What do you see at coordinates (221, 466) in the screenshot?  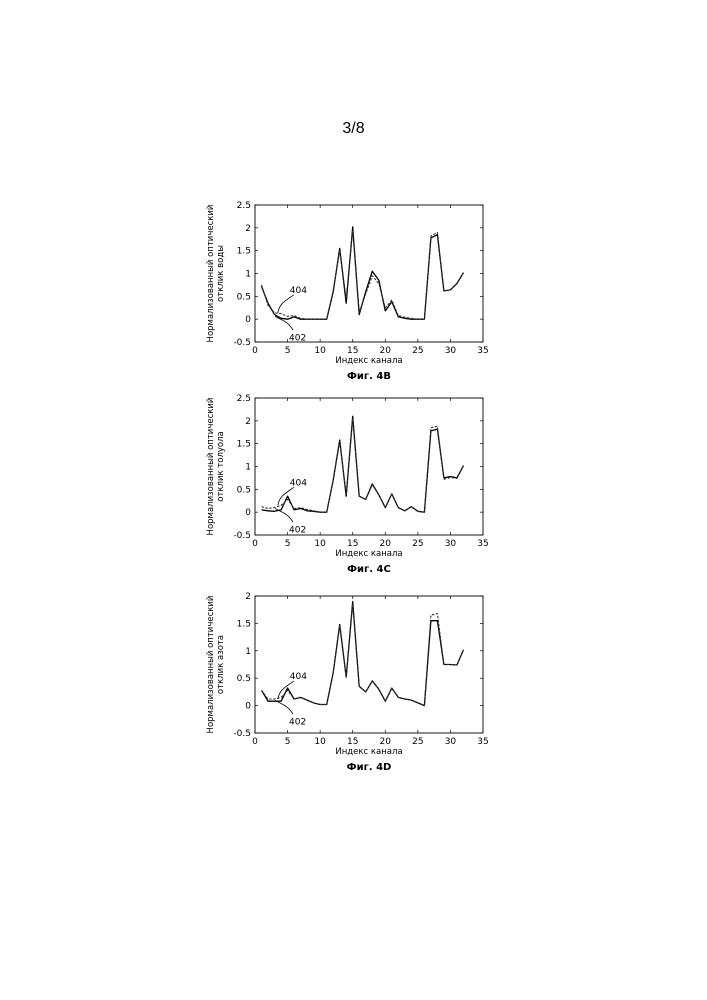 I see `y-axis-label: отклик толуола` at bounding box center [221, 466].